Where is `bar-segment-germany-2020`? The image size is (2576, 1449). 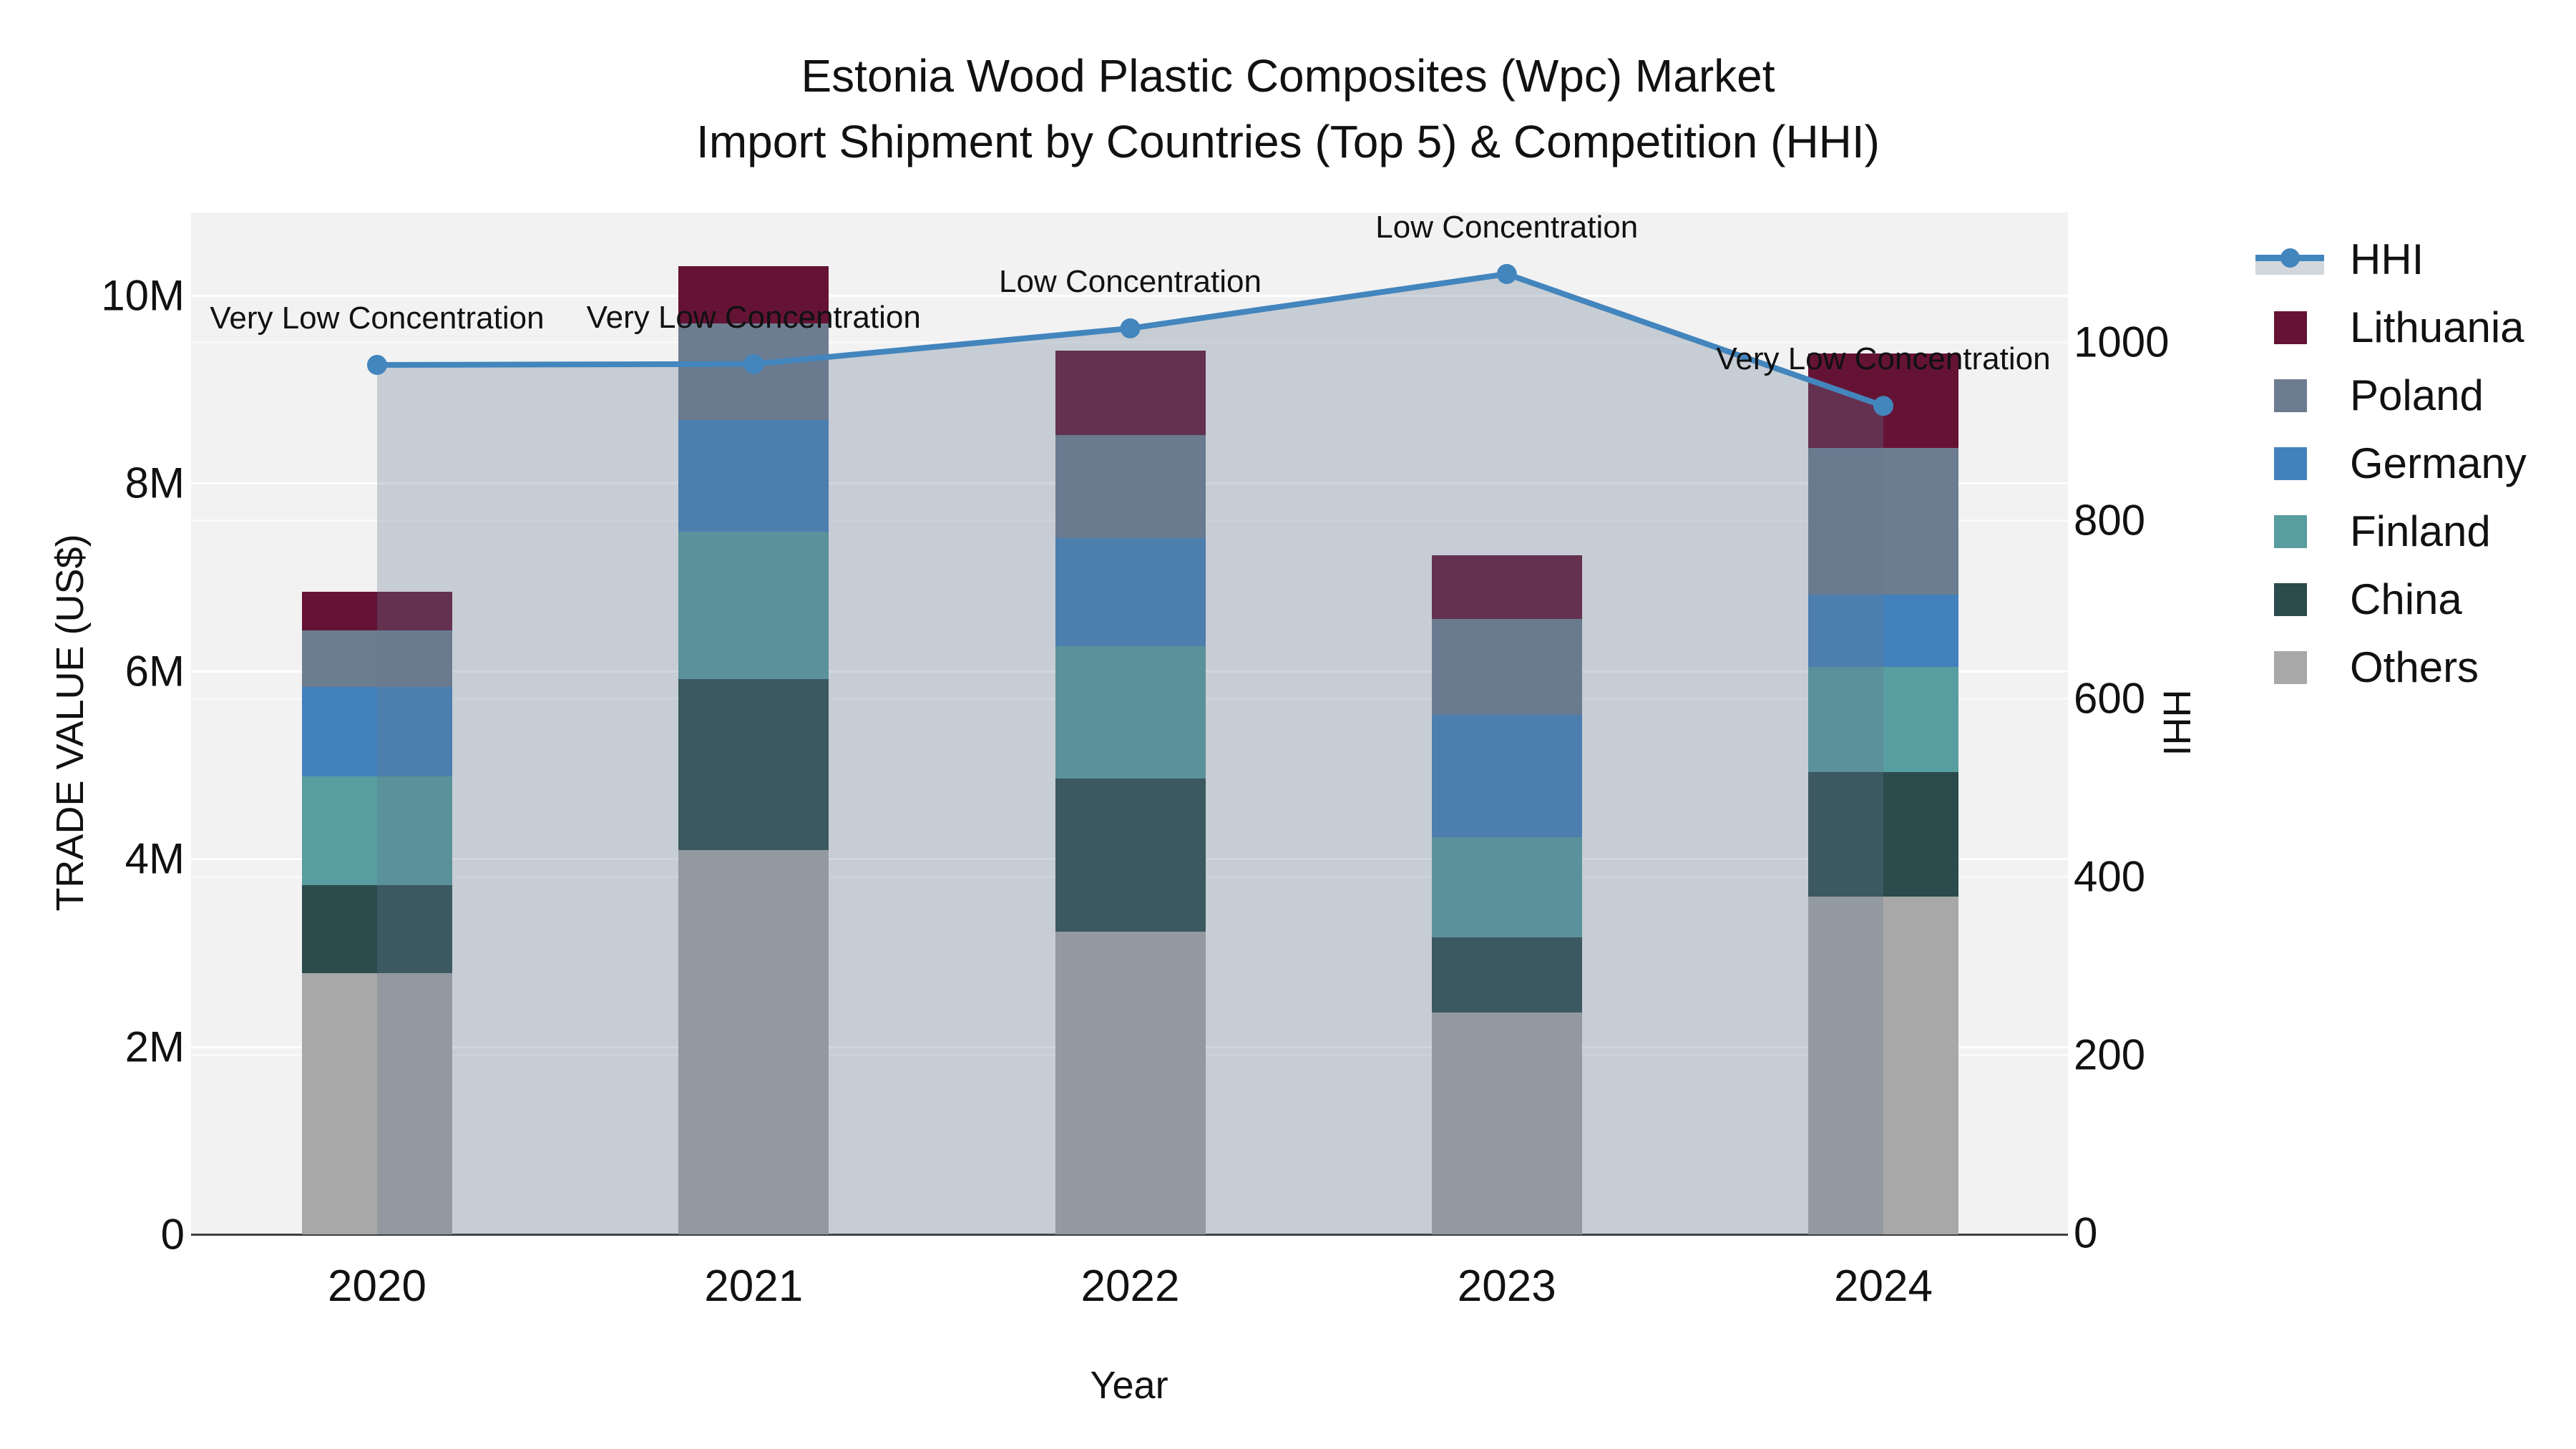 bar-segment-germany-2020 is located at coordinates (377, 731).